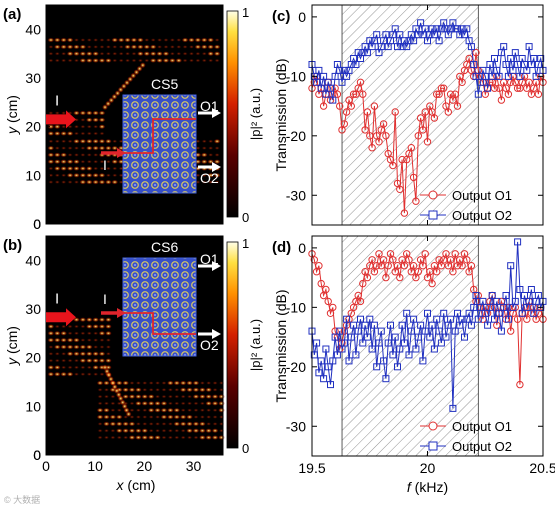  Describe the element at coordinates (466, 436) in the screenshot. I see `legend: Output O1 Output O2` at that location.